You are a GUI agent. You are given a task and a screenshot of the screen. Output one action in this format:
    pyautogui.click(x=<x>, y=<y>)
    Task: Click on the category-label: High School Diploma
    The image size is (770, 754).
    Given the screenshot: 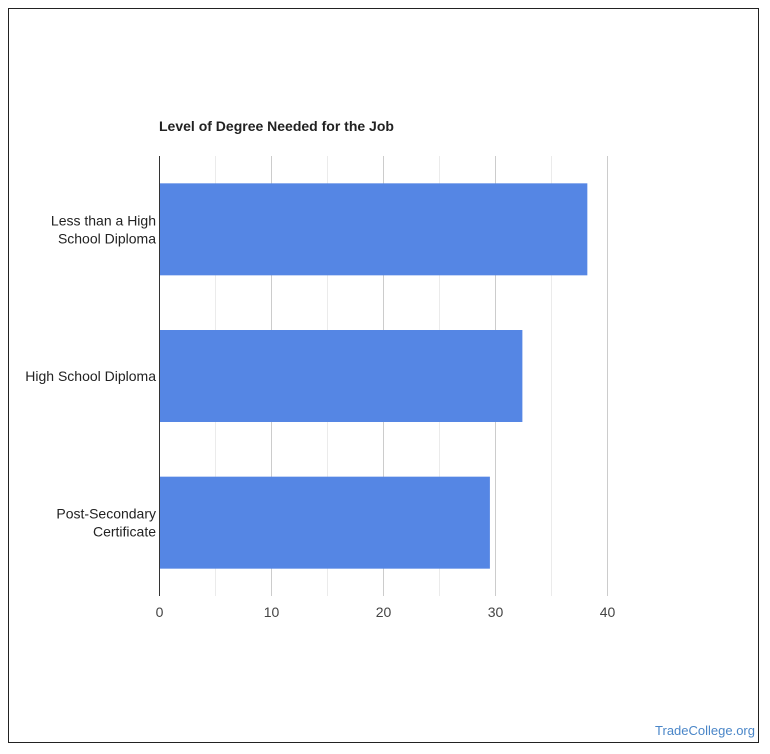 What is the action you would take?
    pyautogui.click(x=90, y=376)
    